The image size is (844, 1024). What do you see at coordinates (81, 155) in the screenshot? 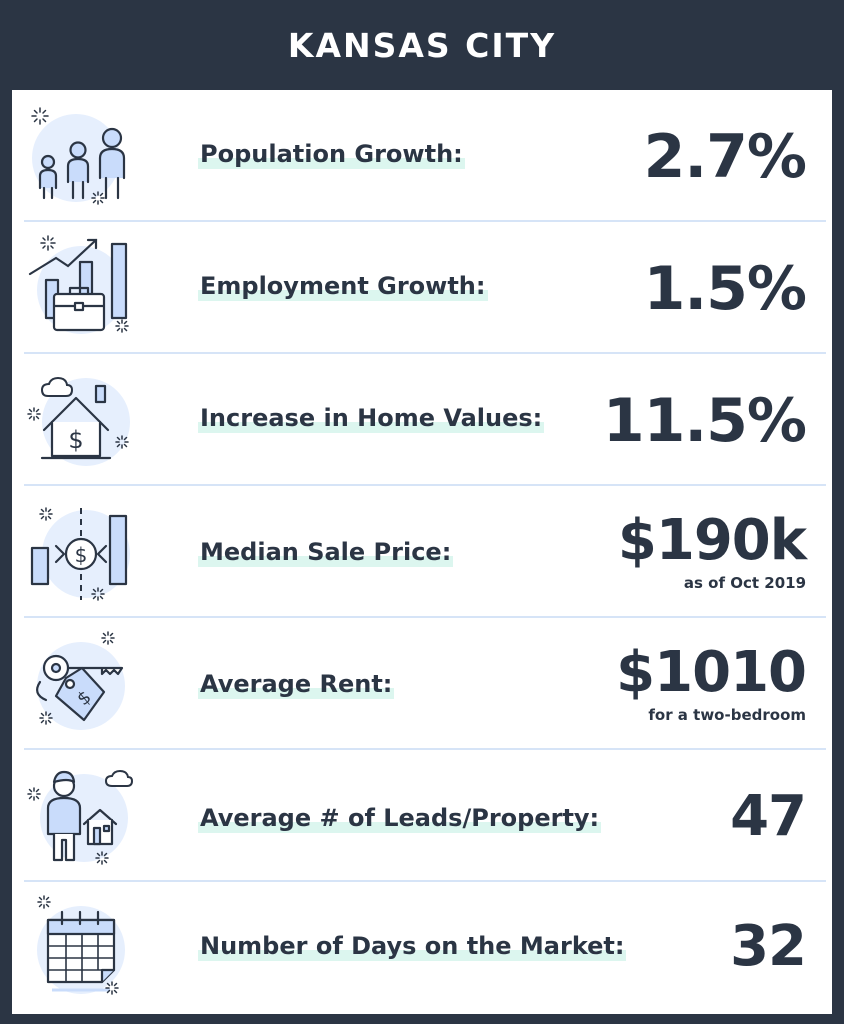
I see `people-icon` at bounding box center [81, 155].